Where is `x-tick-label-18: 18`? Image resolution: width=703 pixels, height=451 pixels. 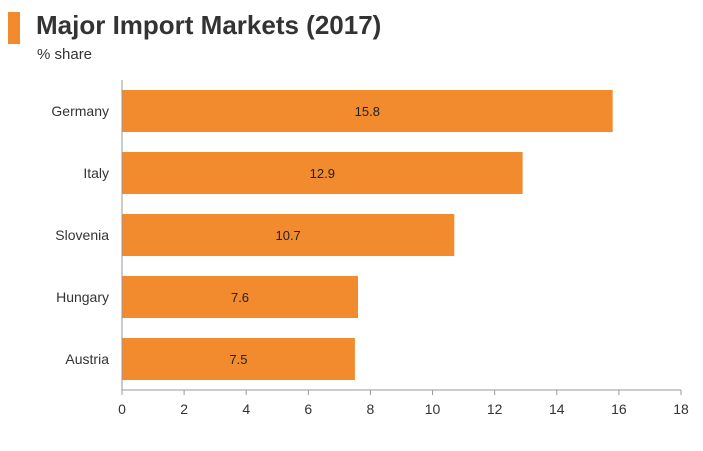
x-tick-label-18: 18 is located at coordinates (681, 409).